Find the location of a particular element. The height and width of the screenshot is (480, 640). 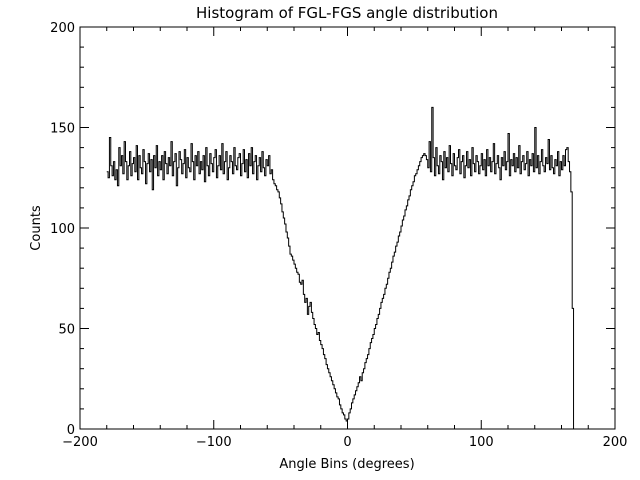

y-tick-label: 0 is located at coordinates (71, 430).